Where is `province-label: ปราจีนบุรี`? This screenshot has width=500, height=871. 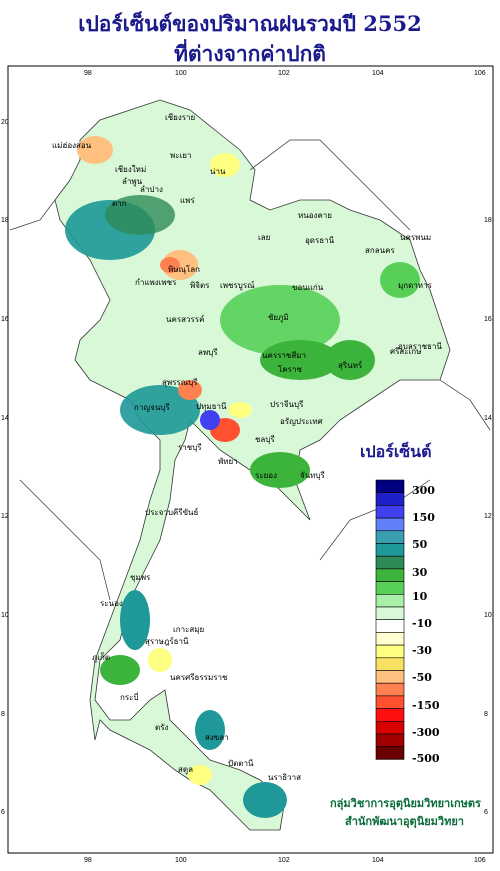
province-label: ปราจีนบุรี is located at coordinates (287, 404).